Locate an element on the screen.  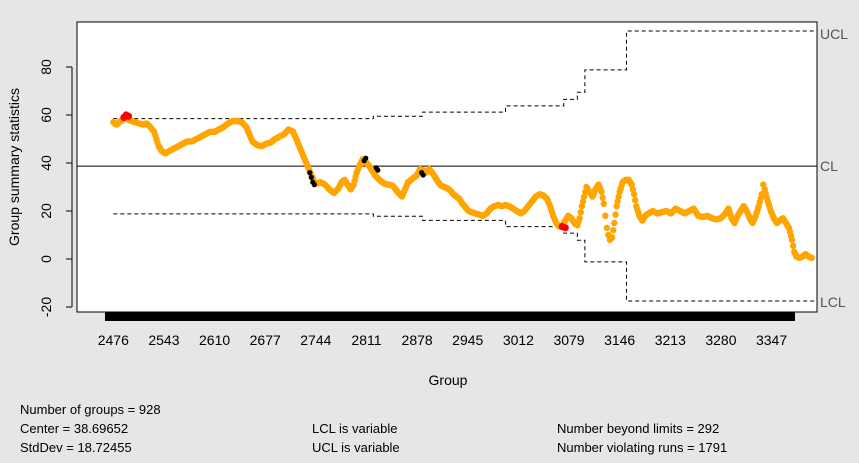
stat-violating-runs: Number violating runs = 1791 is located at coordinates (642, 447).